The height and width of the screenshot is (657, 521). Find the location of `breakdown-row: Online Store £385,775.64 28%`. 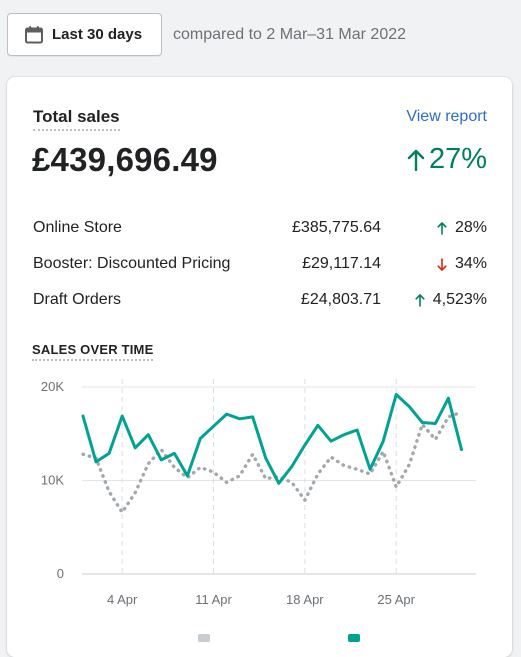

breakdown-row: Online Store £385,775.64 28% is located at coordinates (260, 235).